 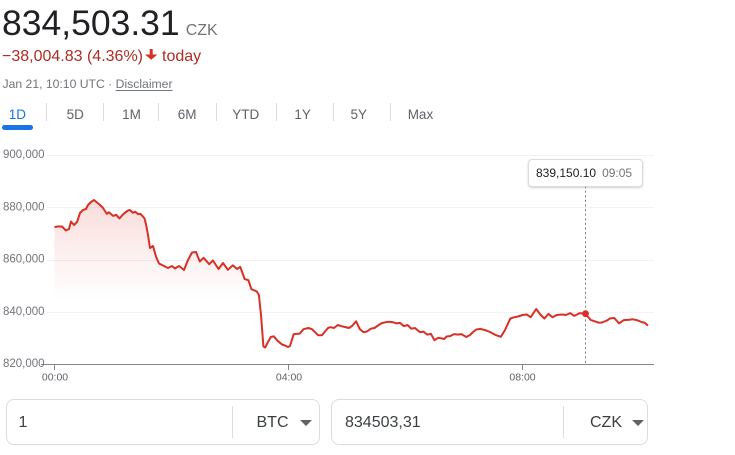 I want to click on svg-text: 900,000, so click(x=24, y=155).